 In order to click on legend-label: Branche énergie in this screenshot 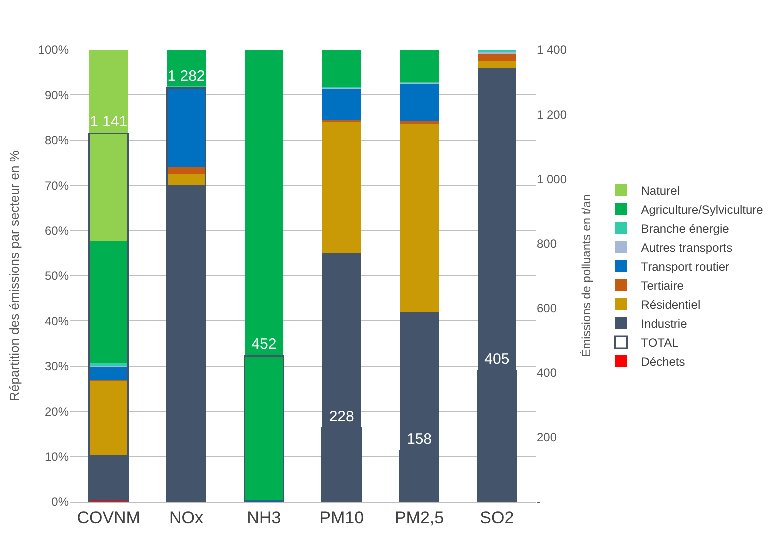, I will do `click(685, 229)`.